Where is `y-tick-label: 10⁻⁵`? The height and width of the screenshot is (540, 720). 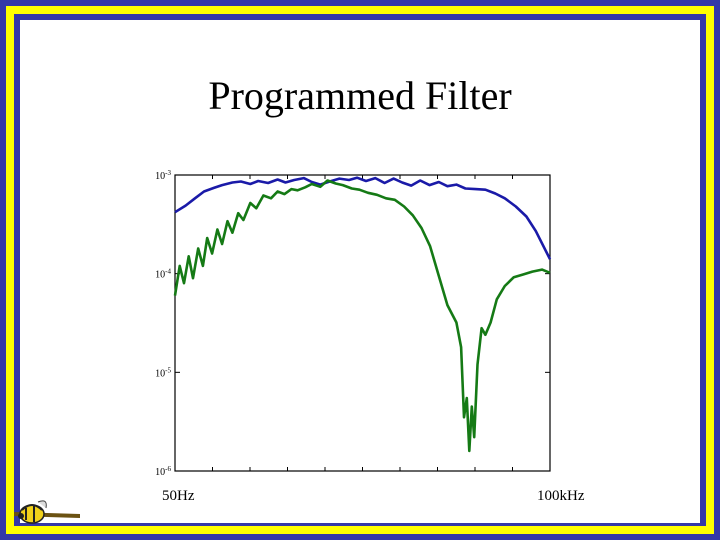 y-tick-label: 10⁻⁵ is located at coordinates (163, 372).